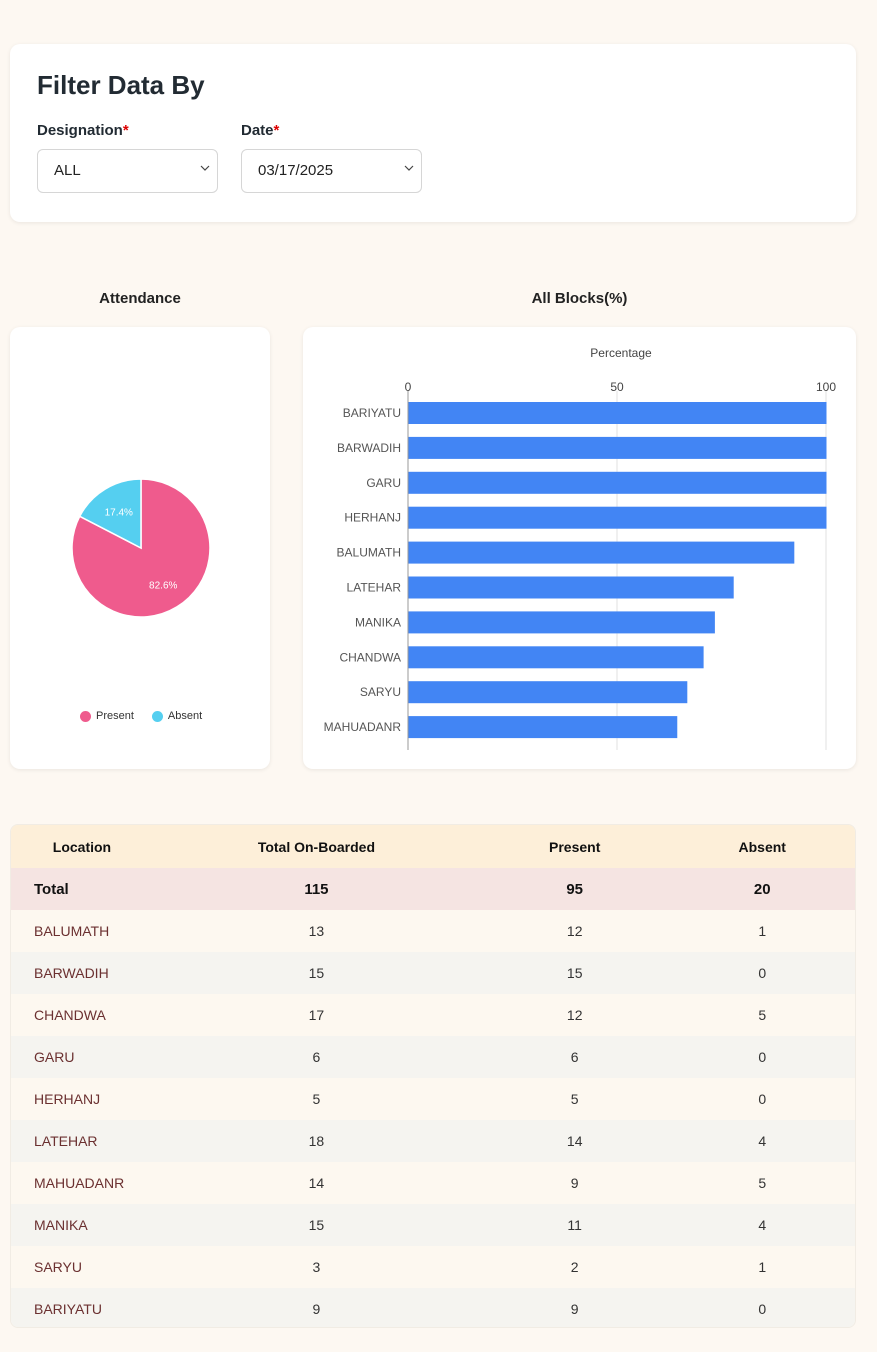  Describe the element at coordinates (574, 846) in the screenshot. I see `header-present: Present` at that location.